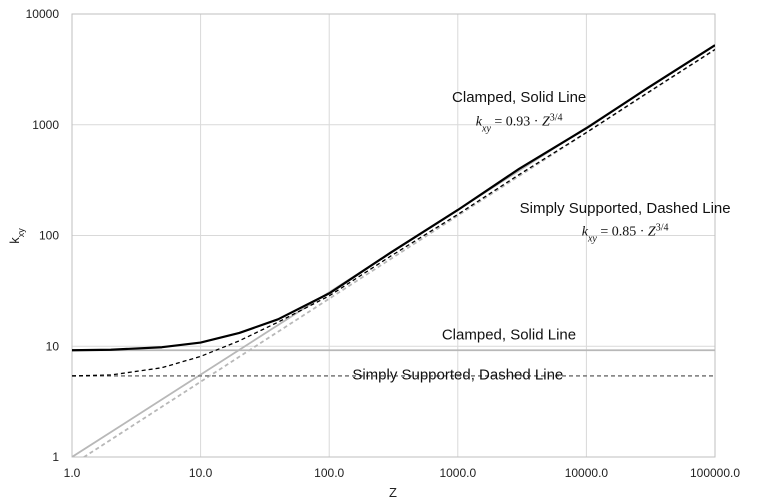 This screenshot has height=503, width=768. What do you see at coordinates (201, 473) in the screenshot?
I see `x-tick-label: 10.0` at bounding box center [201, 473].